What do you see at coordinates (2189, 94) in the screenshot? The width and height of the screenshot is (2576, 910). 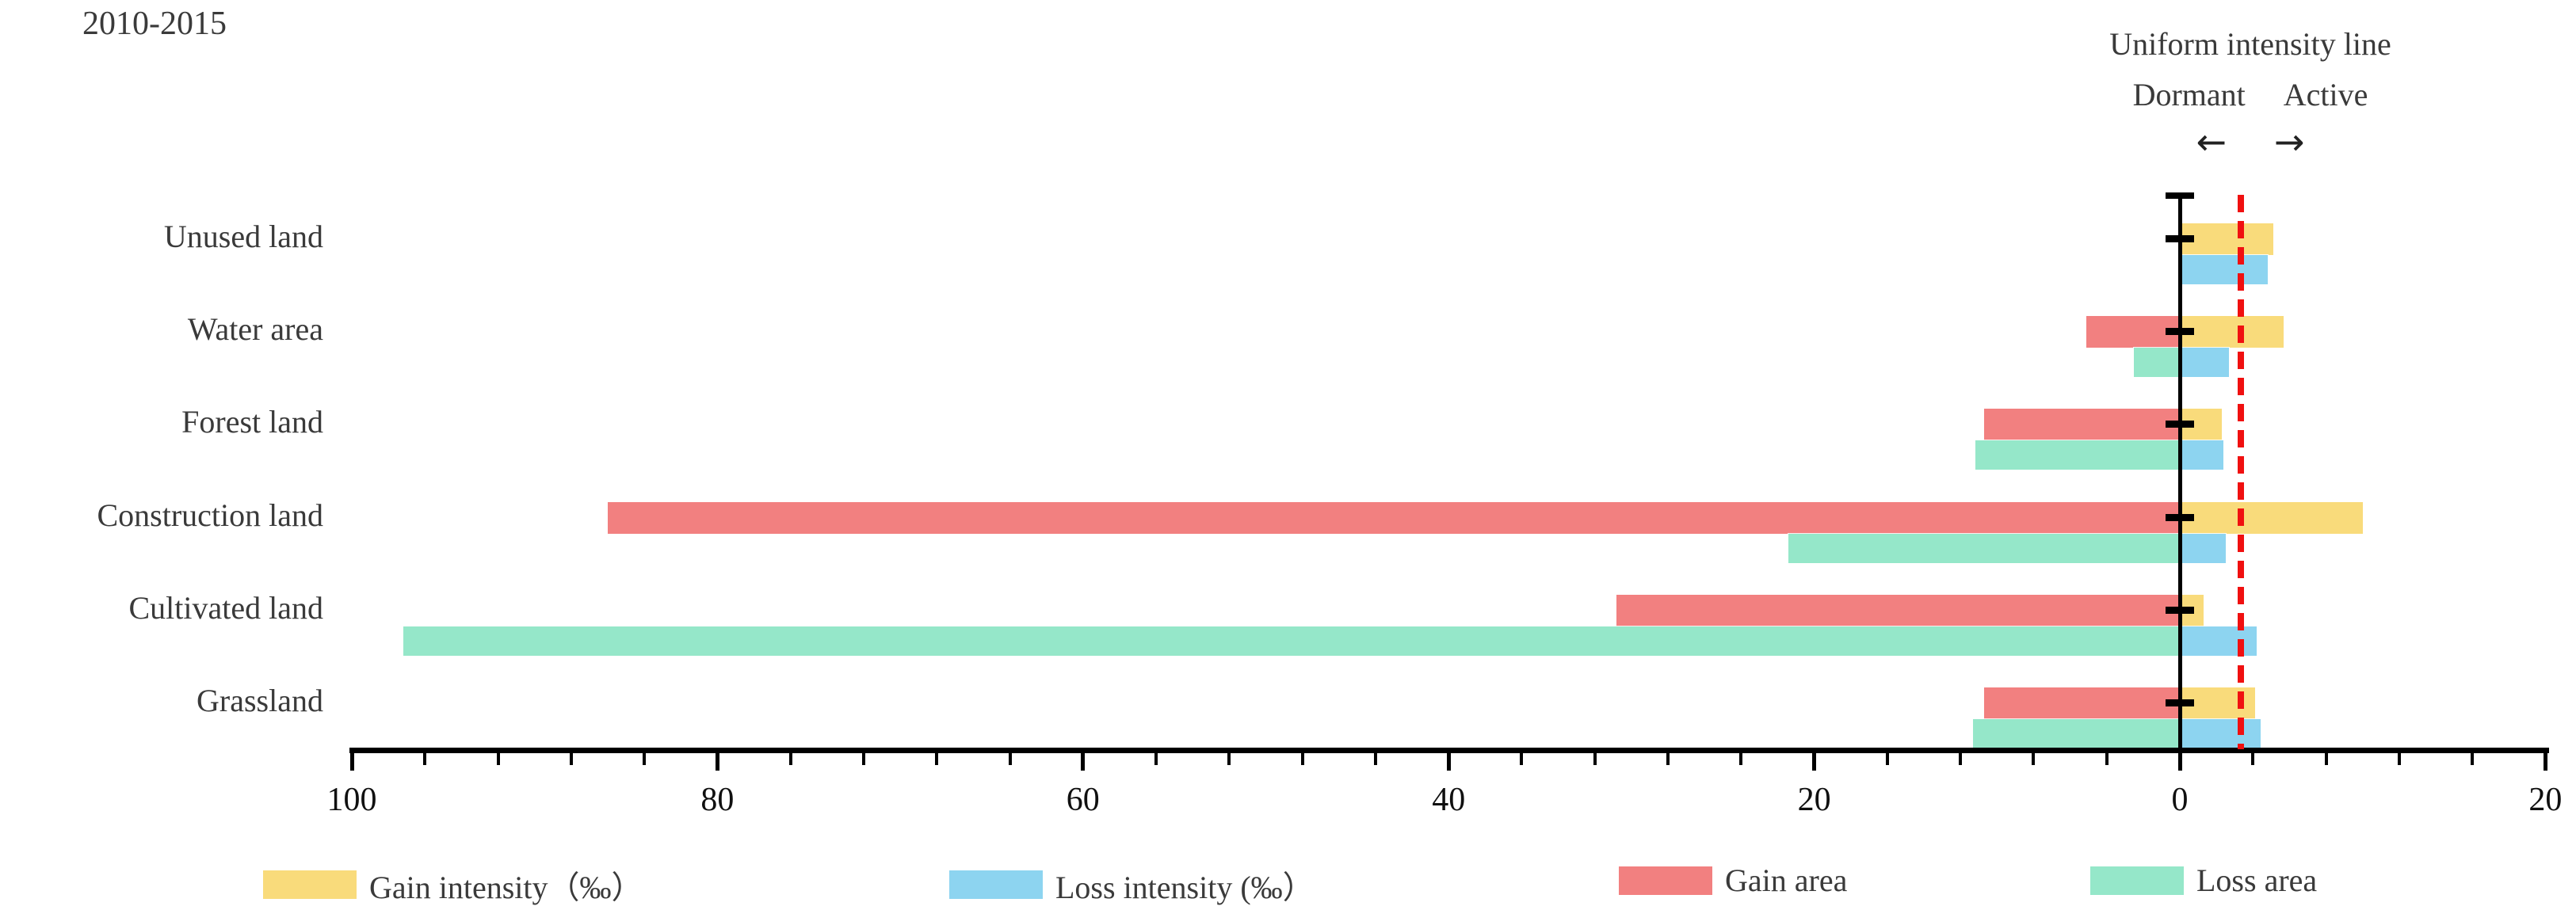 I see `dormant-label: Dormant` at bounding box center [2189, 94].